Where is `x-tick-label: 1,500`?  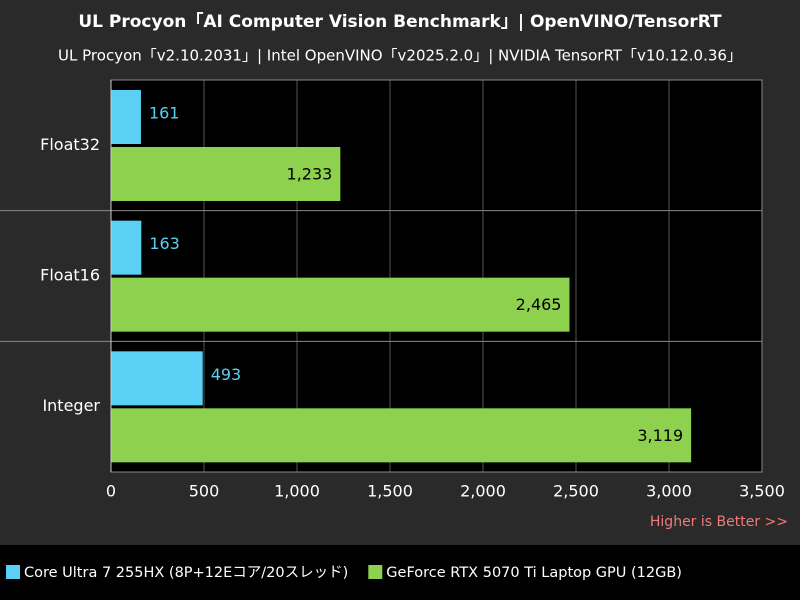 x-tick-label: 1,500 is located at coordinates (390, 491).